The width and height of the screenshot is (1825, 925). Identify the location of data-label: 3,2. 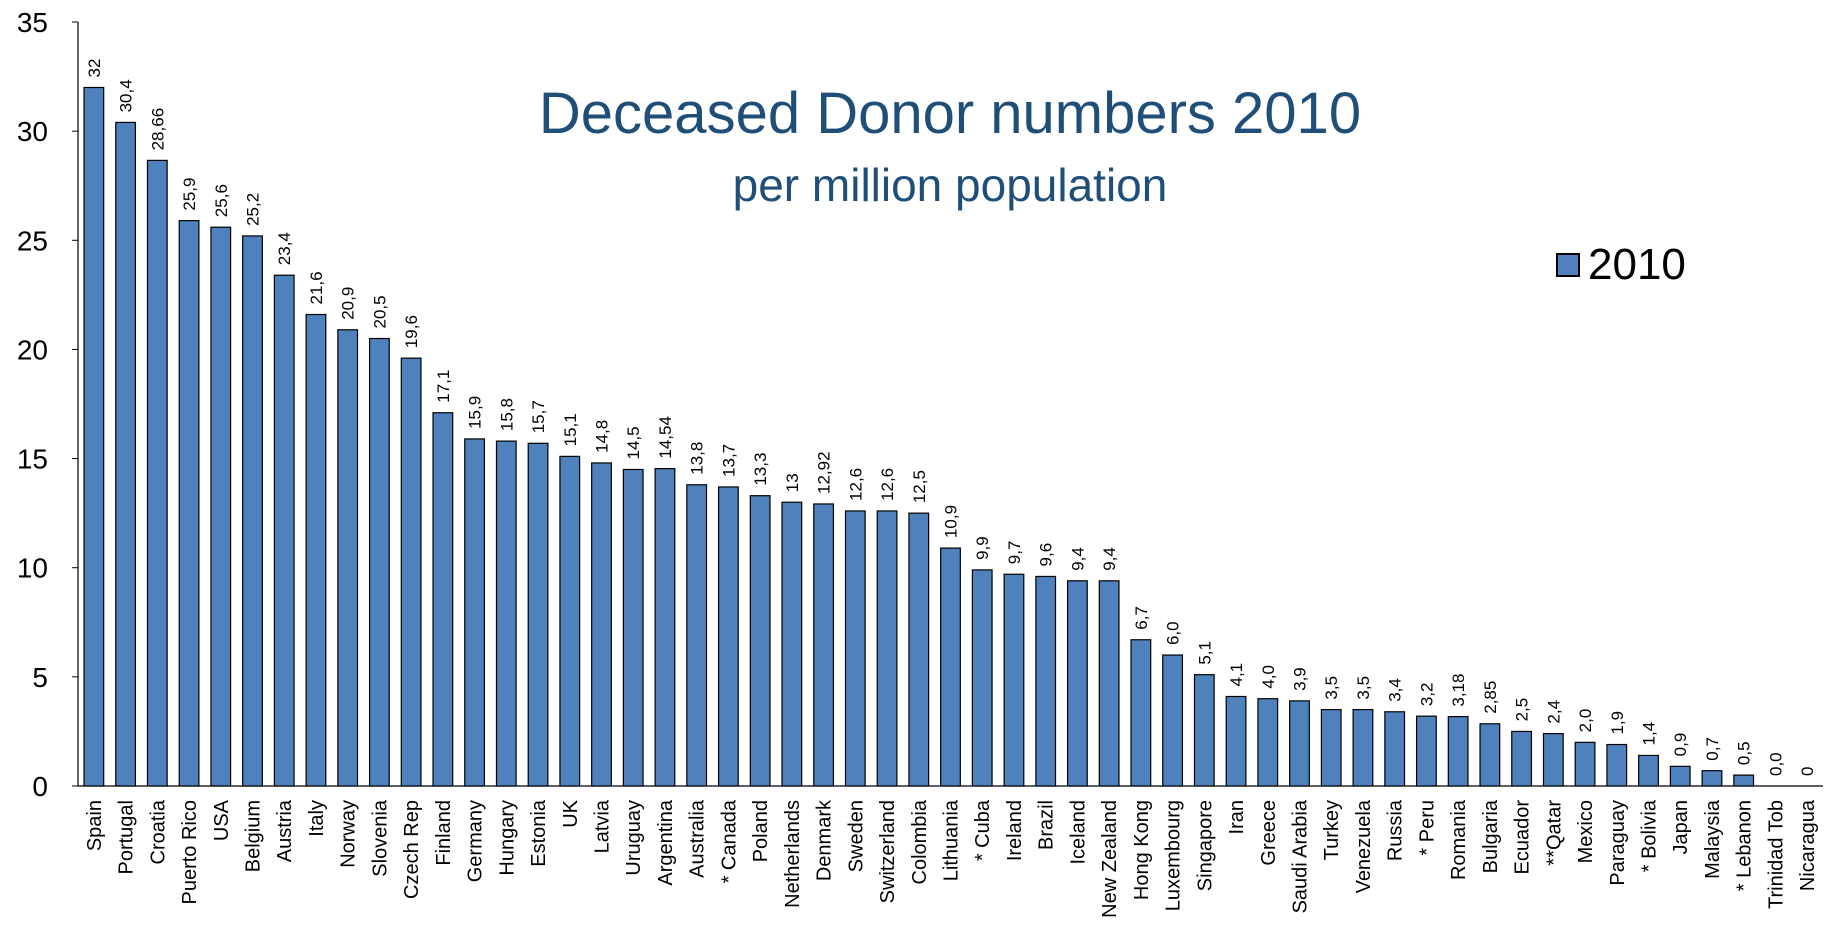
(1426, 695).